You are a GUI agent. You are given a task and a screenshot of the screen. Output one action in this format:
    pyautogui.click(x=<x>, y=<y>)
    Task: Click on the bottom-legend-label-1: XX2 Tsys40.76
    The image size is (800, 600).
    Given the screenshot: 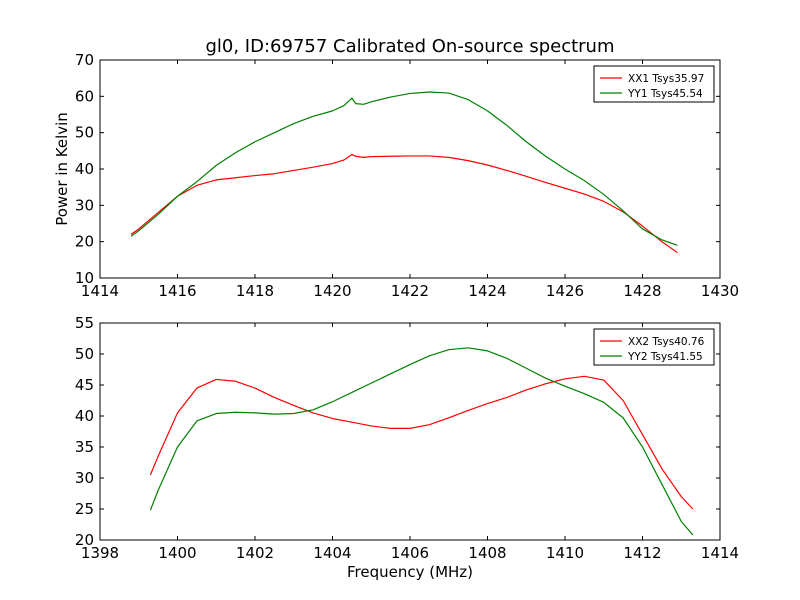 What is the action you would take?
    pyautogui.click(x=666, y=342)
    